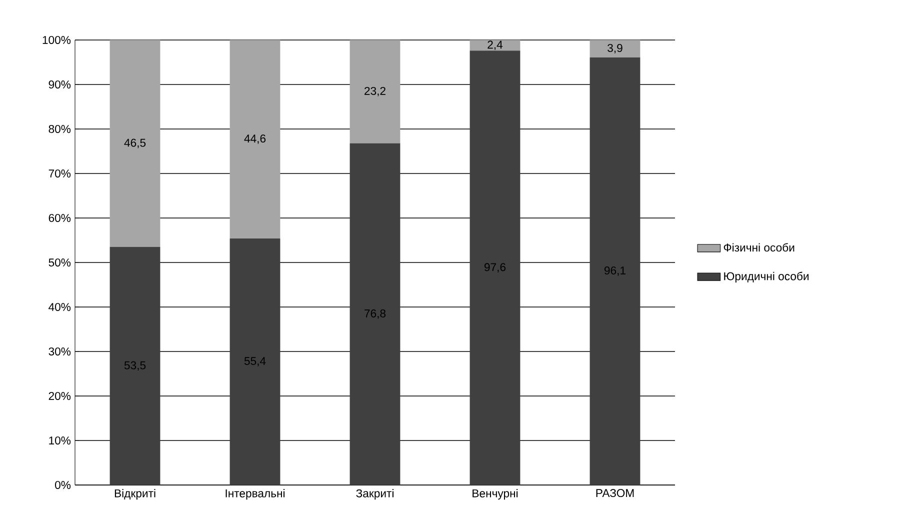 The image size is (908, 524). I want to click on x-tick-label: РАЗОМ, so click(615, 493).